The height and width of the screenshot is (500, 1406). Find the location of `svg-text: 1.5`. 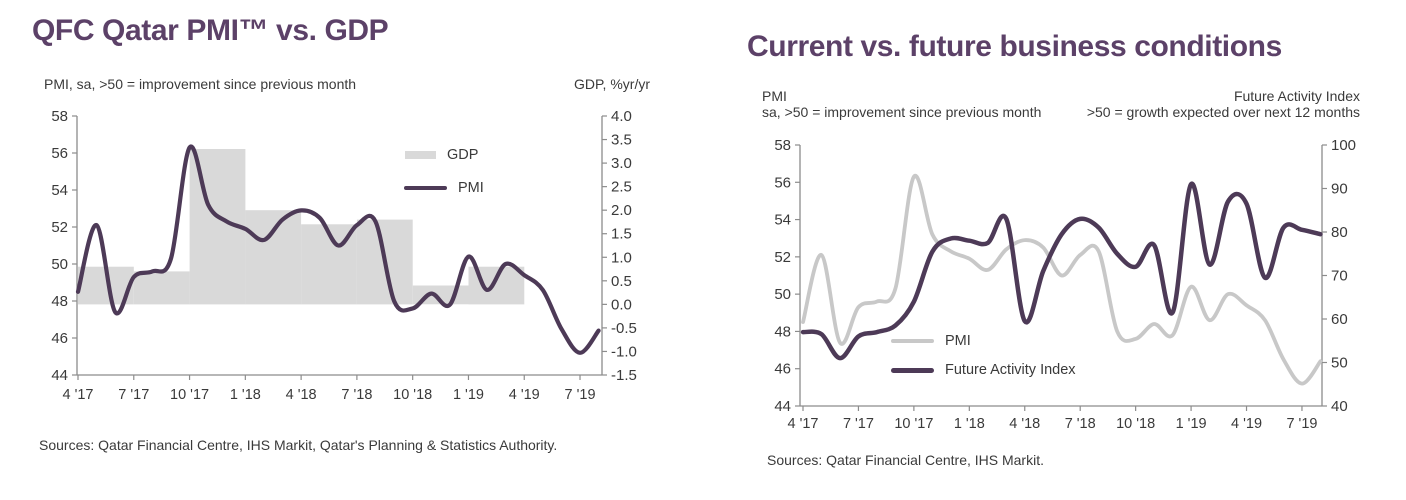

svg-text: 1.5 is located at coordinates (621, 234).